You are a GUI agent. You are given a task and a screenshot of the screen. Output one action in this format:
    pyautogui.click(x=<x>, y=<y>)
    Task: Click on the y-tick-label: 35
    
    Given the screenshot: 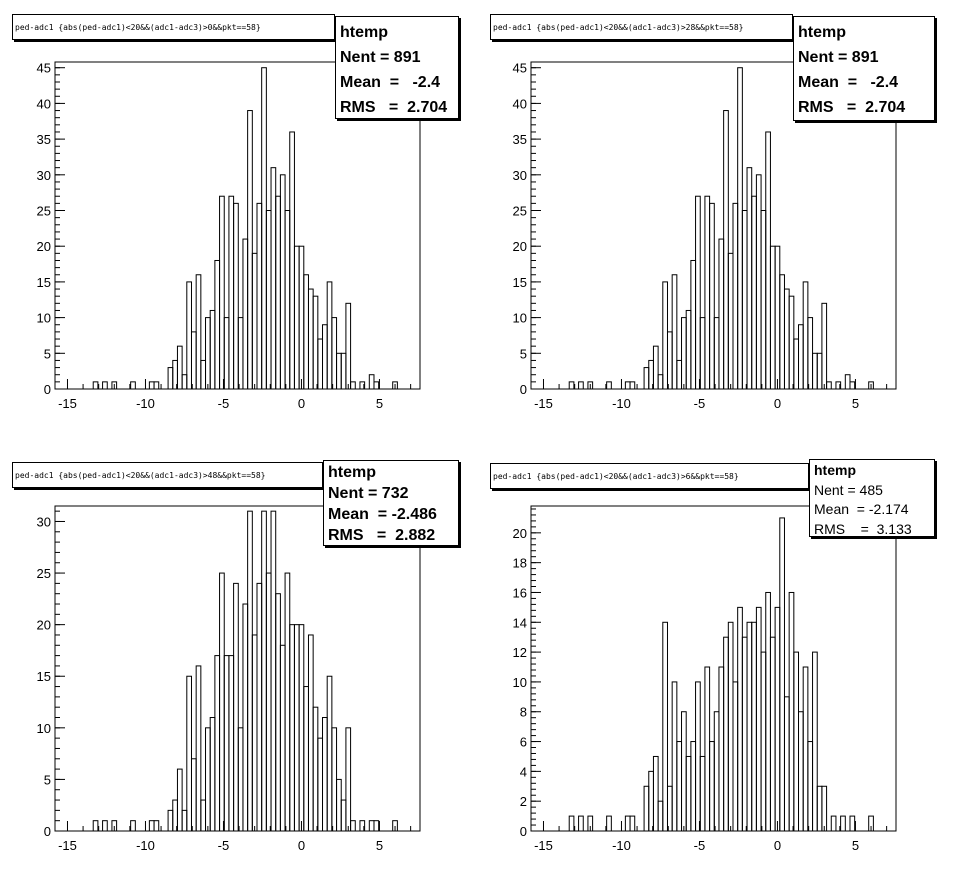 What is the action you would take?
    pyautogui.click(x=520, y=139)
    